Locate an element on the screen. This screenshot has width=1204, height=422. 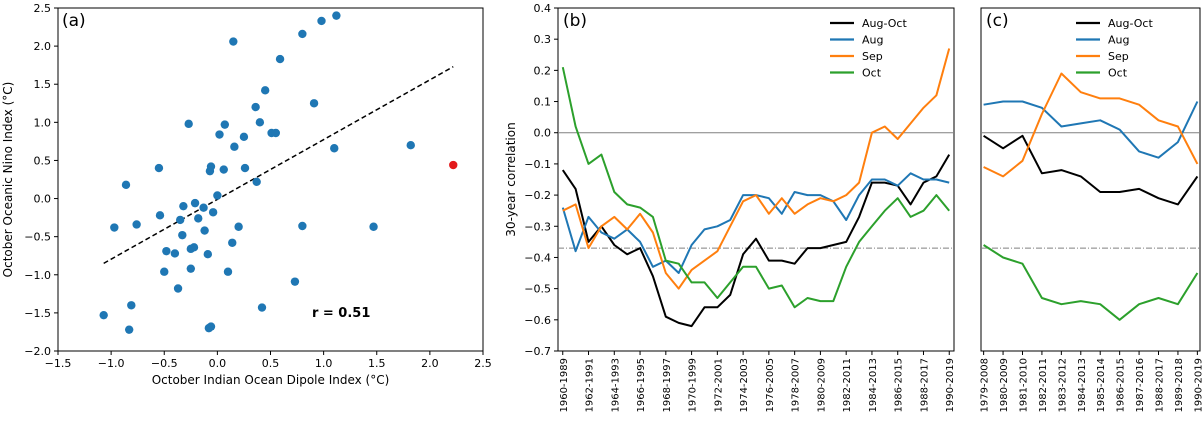
x-tick-label: 1968-1997 is located at coordinates (667, 385).